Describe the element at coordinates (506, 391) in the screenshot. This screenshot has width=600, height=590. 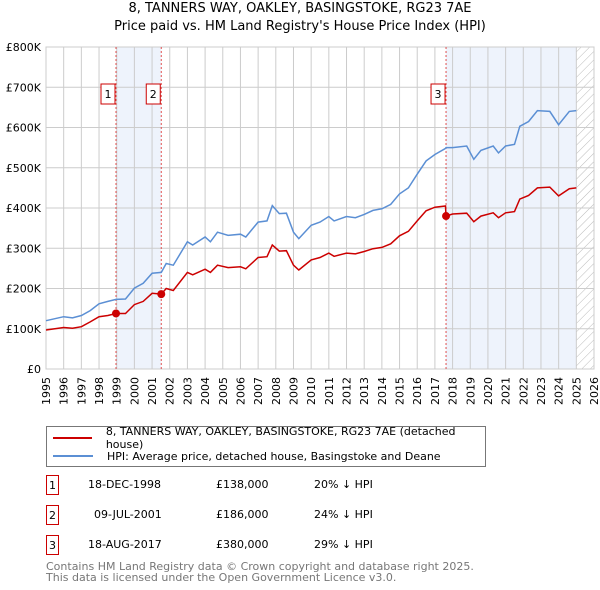
I see `x-tick-label: 2021` at that location.